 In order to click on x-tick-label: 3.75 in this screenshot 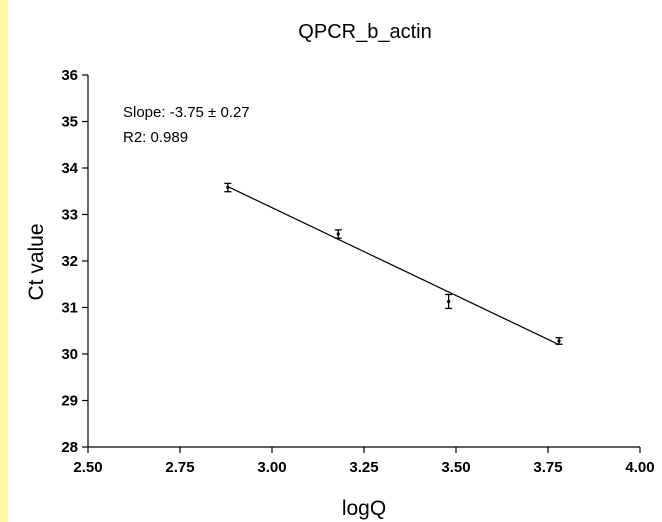, I will do `click(547, 467)`.